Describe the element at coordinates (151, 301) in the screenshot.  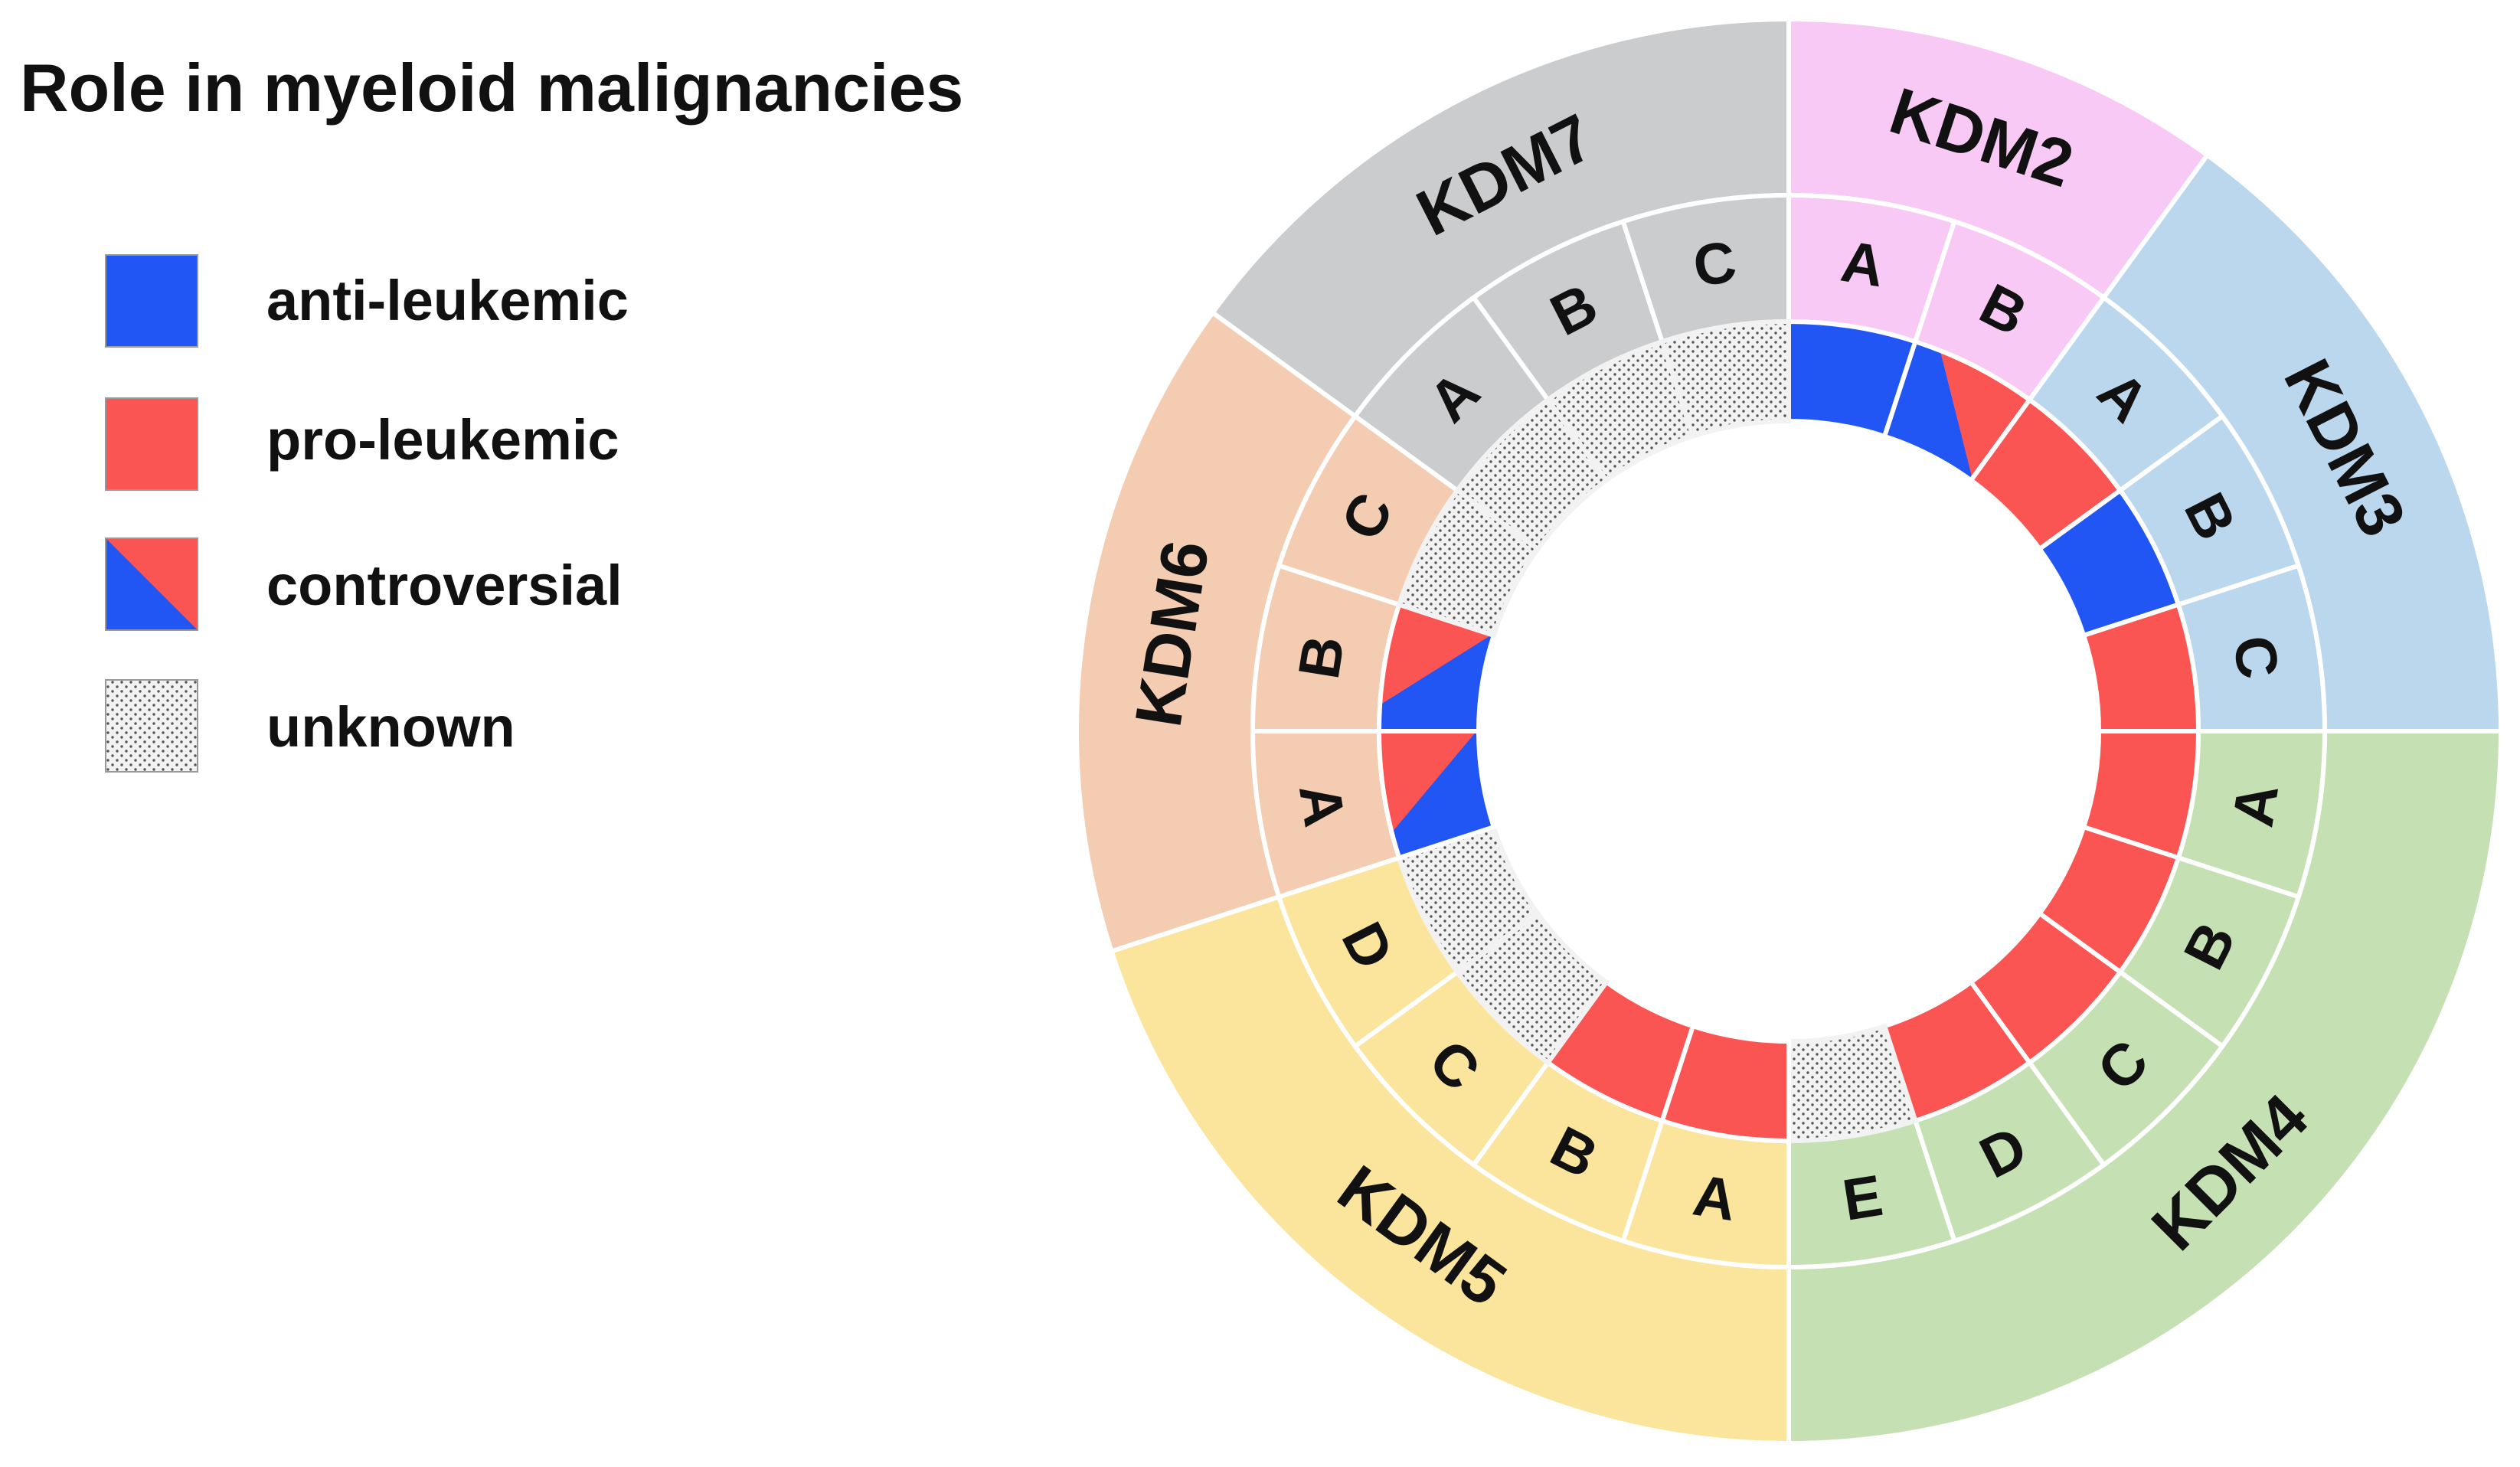
I see `legend-swatch-anti` at that location.